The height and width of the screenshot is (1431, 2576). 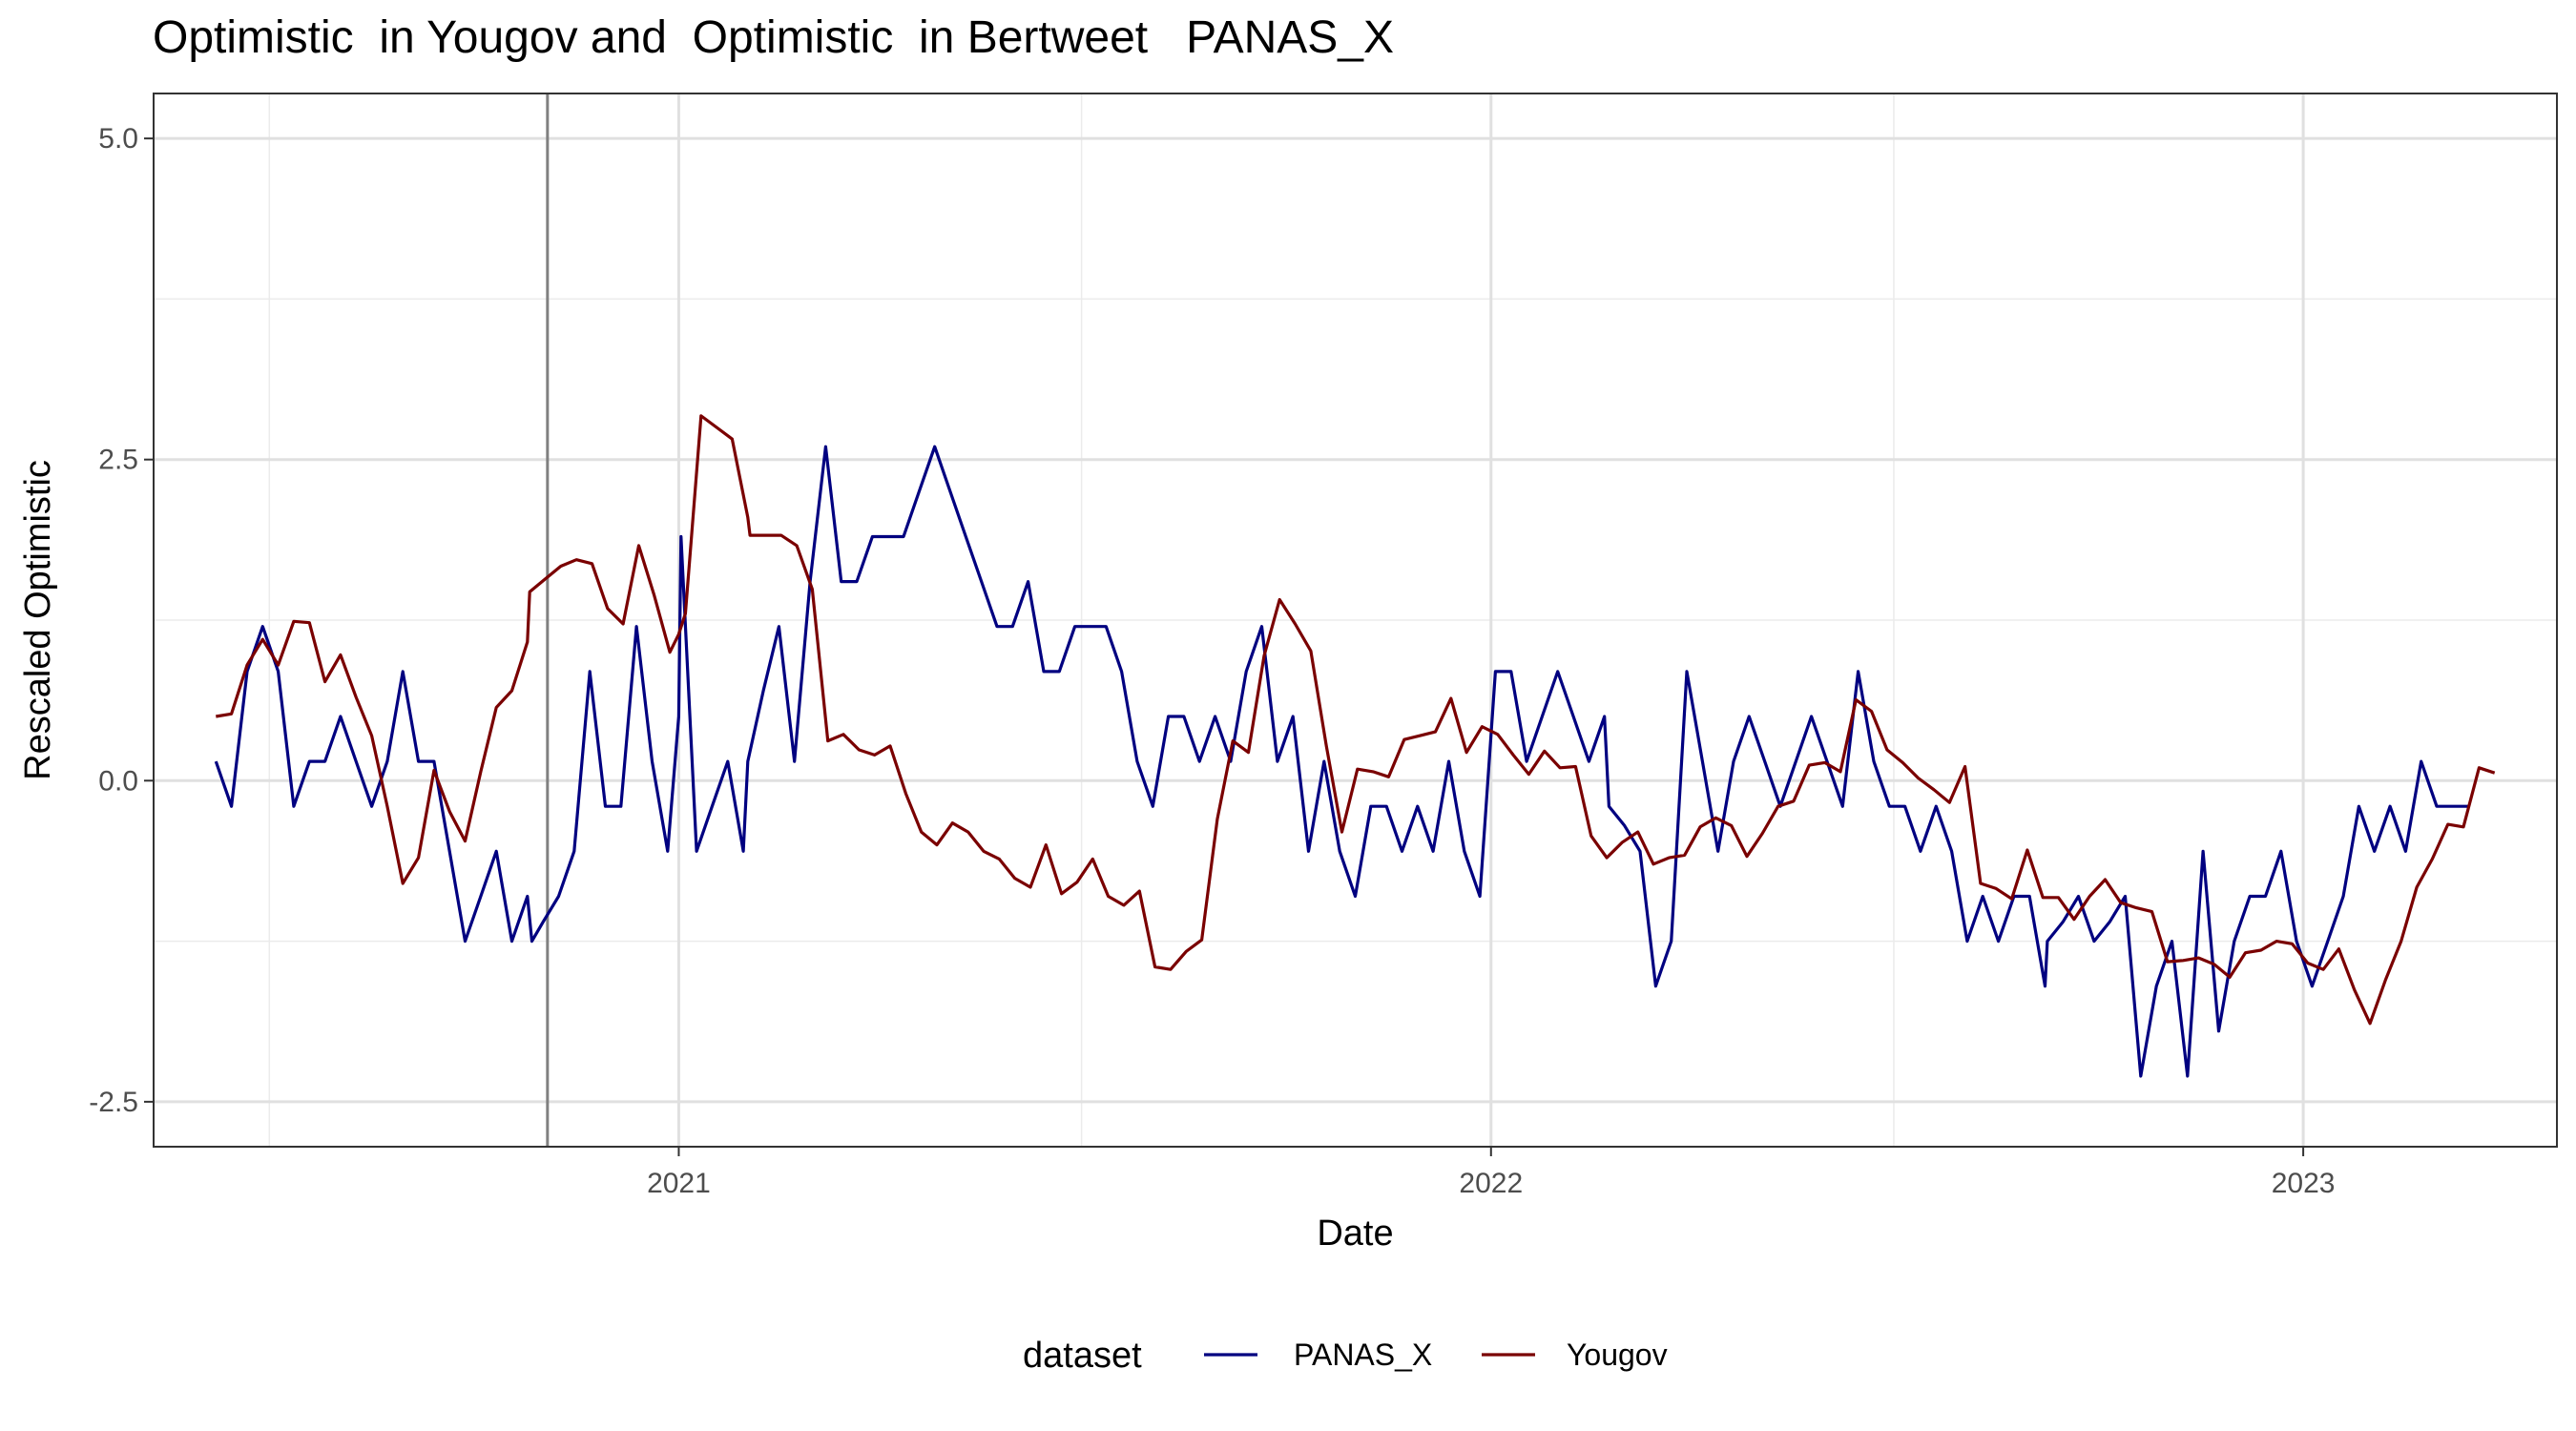 I want to click on x-tick-label: 2022, so click(x=1491, y=1183).